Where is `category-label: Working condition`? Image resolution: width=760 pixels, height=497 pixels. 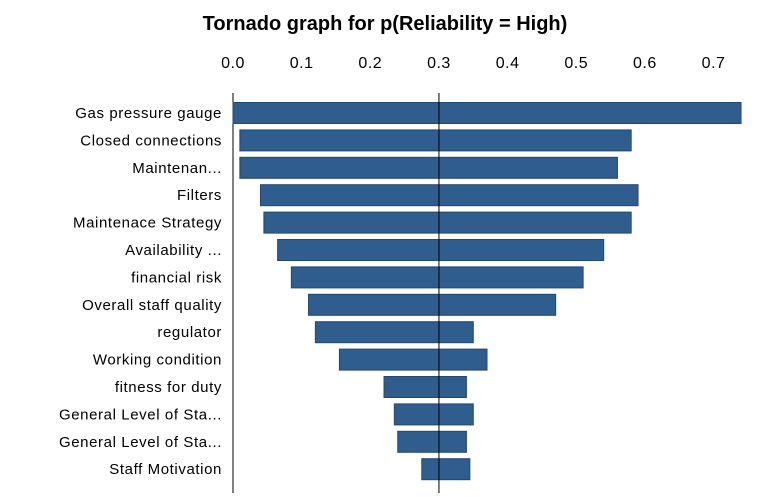
category-label: Working condition is located at coordinates (157, 360).